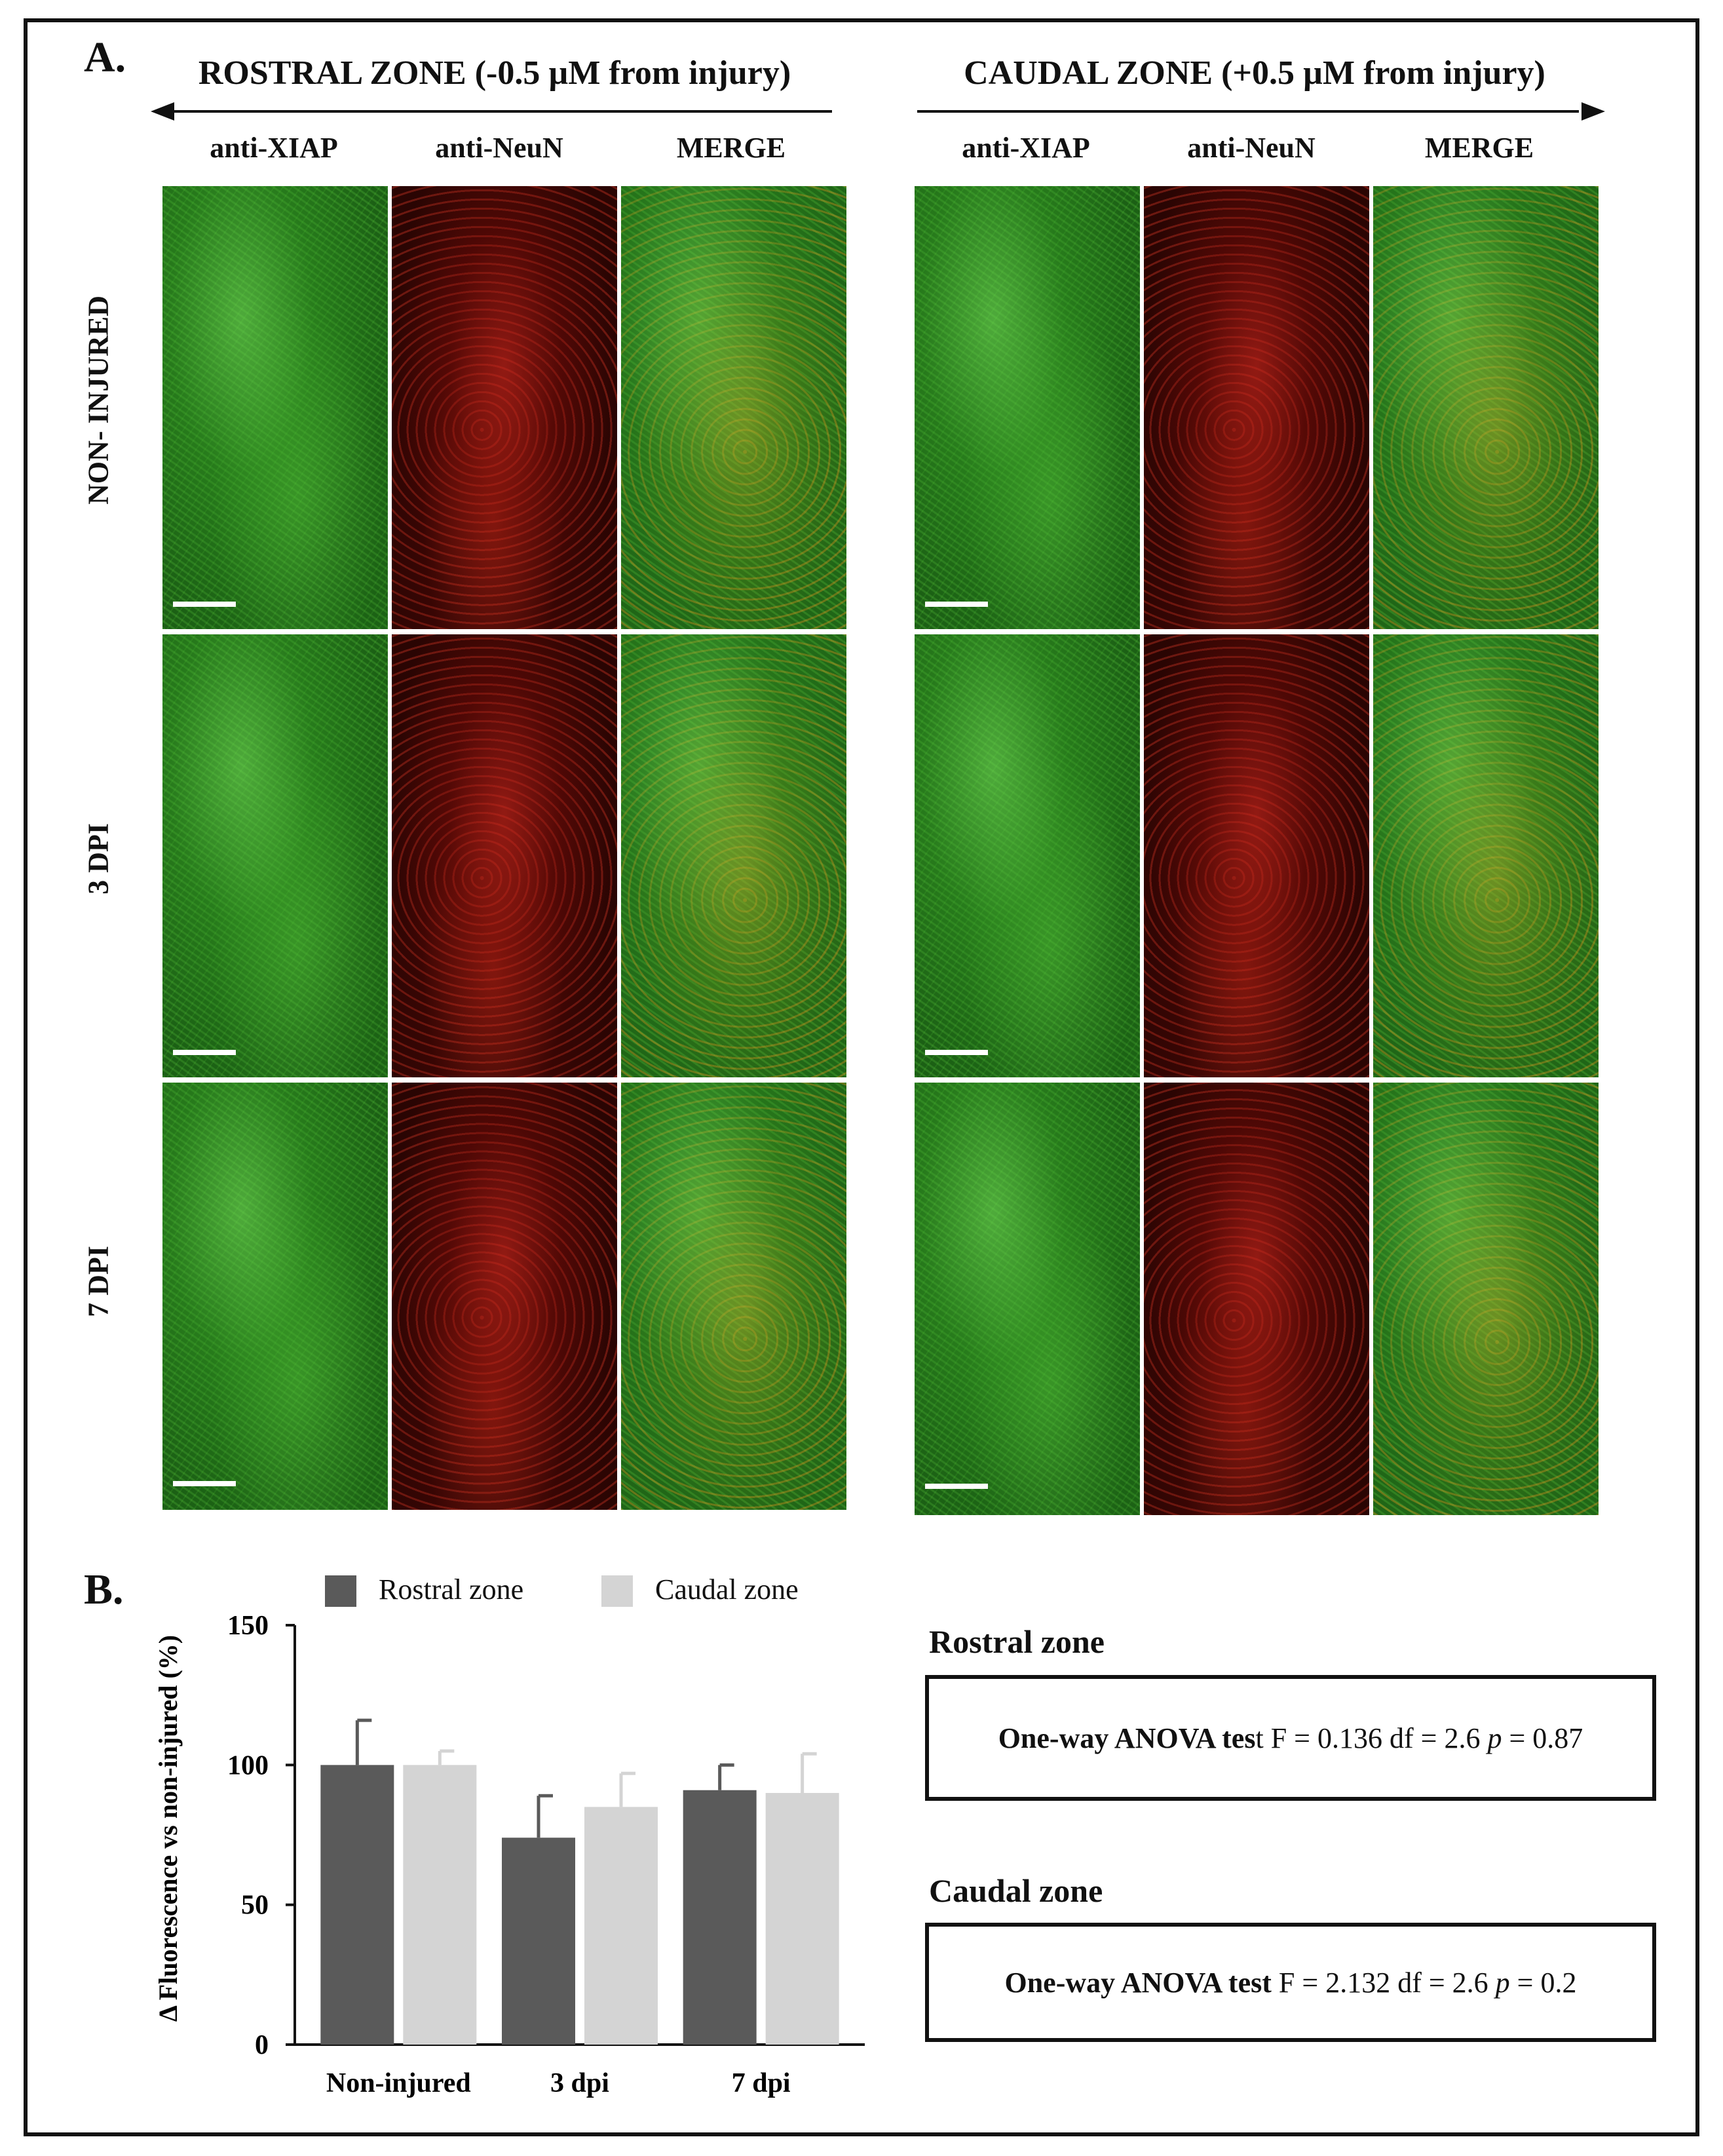 The image size is (1723, 2156). Describe the element at coordinates (499, 148) in the screenshot. I see `col-head-rostral-neun: anti-NeuN` at that location.